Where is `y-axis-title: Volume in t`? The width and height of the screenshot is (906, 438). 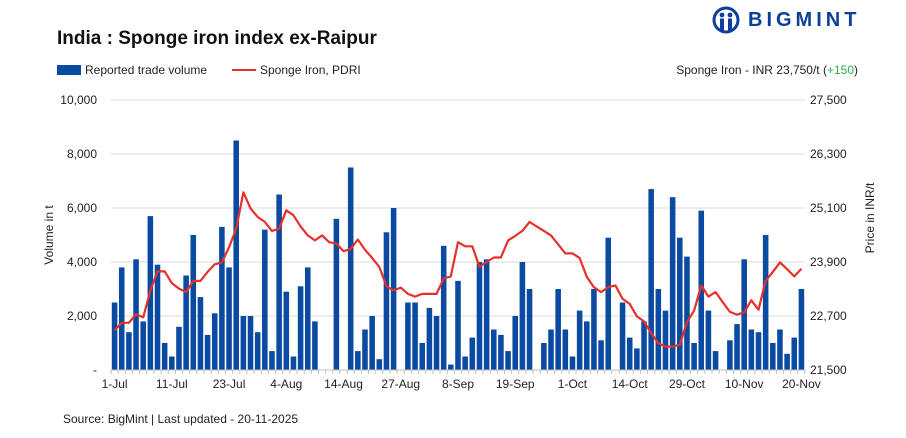 y-axis-title: Volume in t is located at coordinates (49, 235).